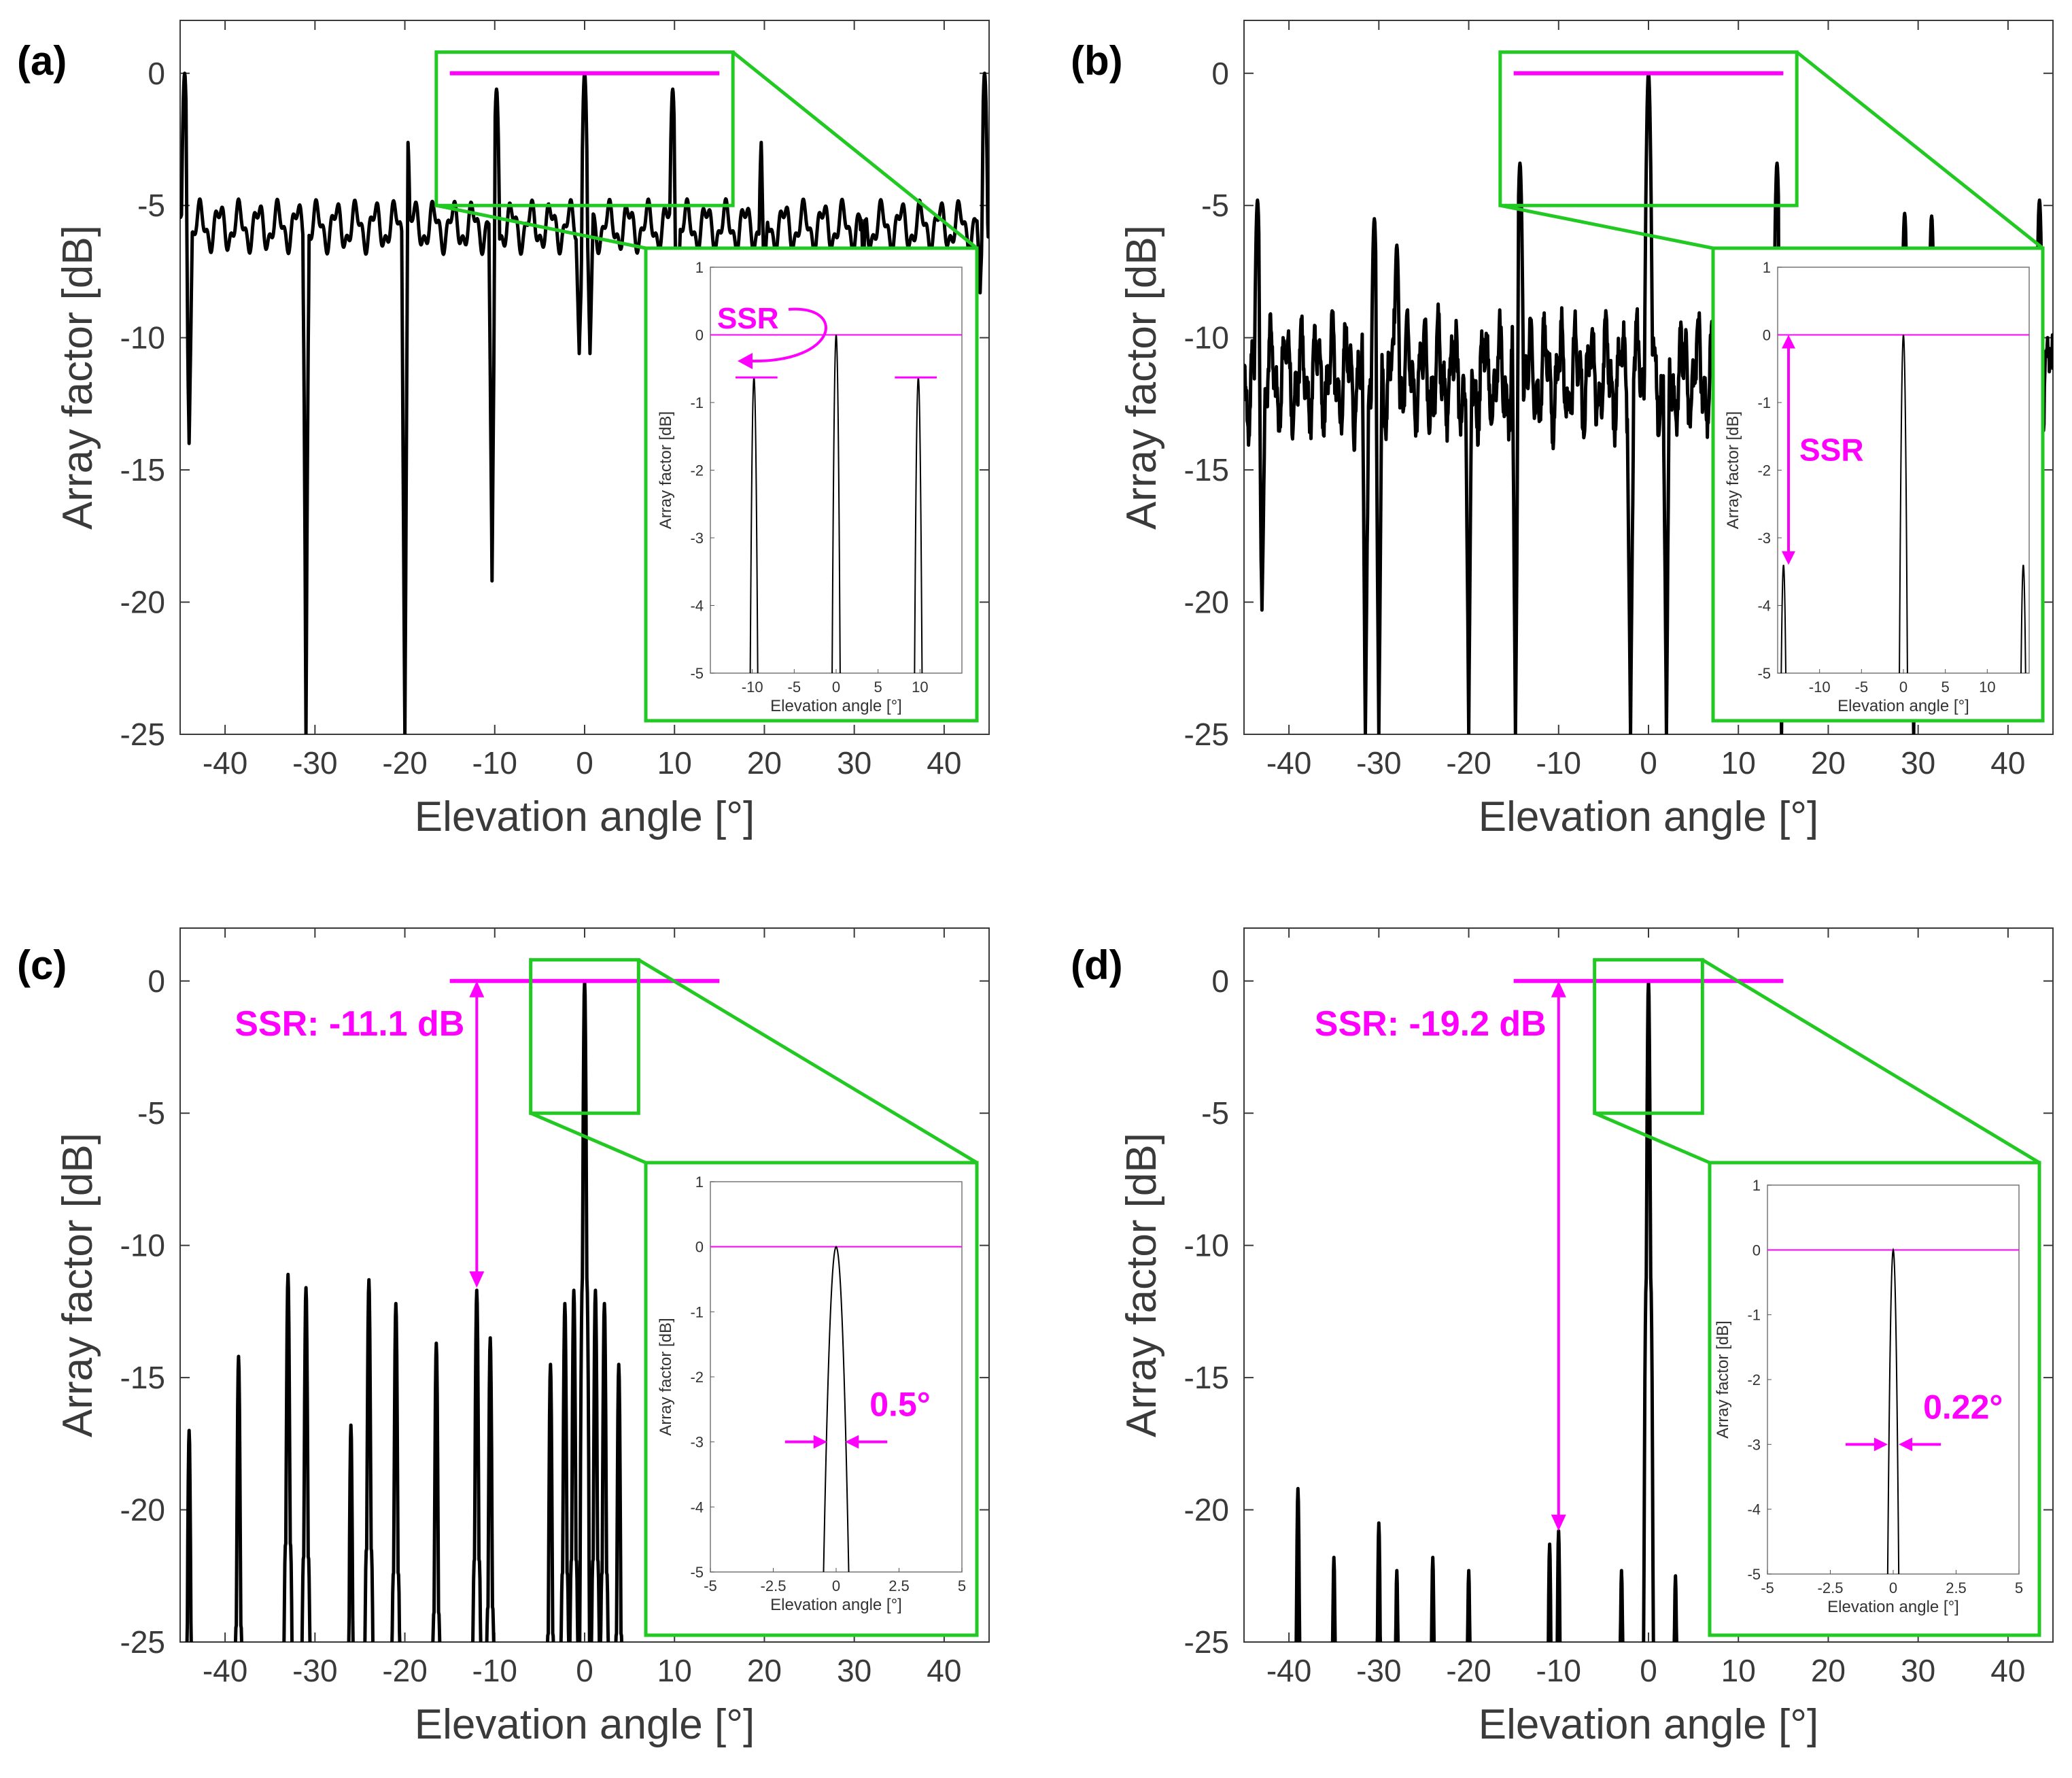 The height and width of the screenshot is (1778, 2072). What do you see at coordinates (697, 1572) in the screenshot?
I see `inset-y-tick-label: -5` at bounding box center [697, 1572].